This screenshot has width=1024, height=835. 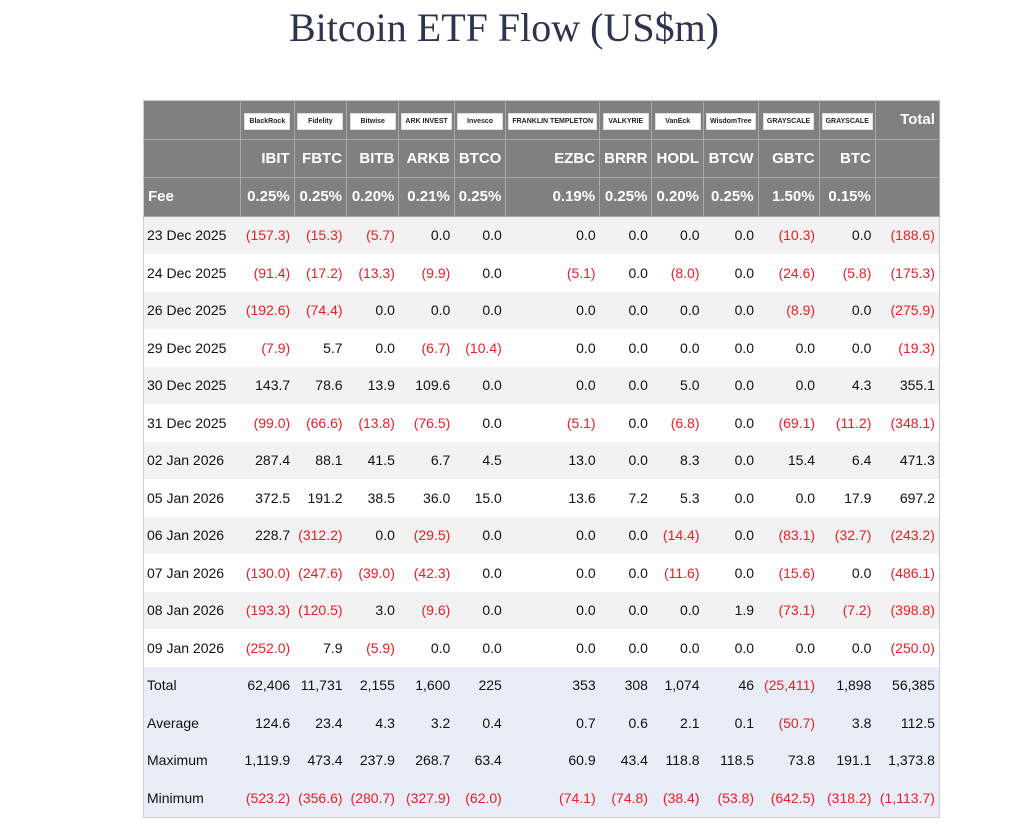 I want to click on ticker-header: BTCO, so click(x=480, y=158).